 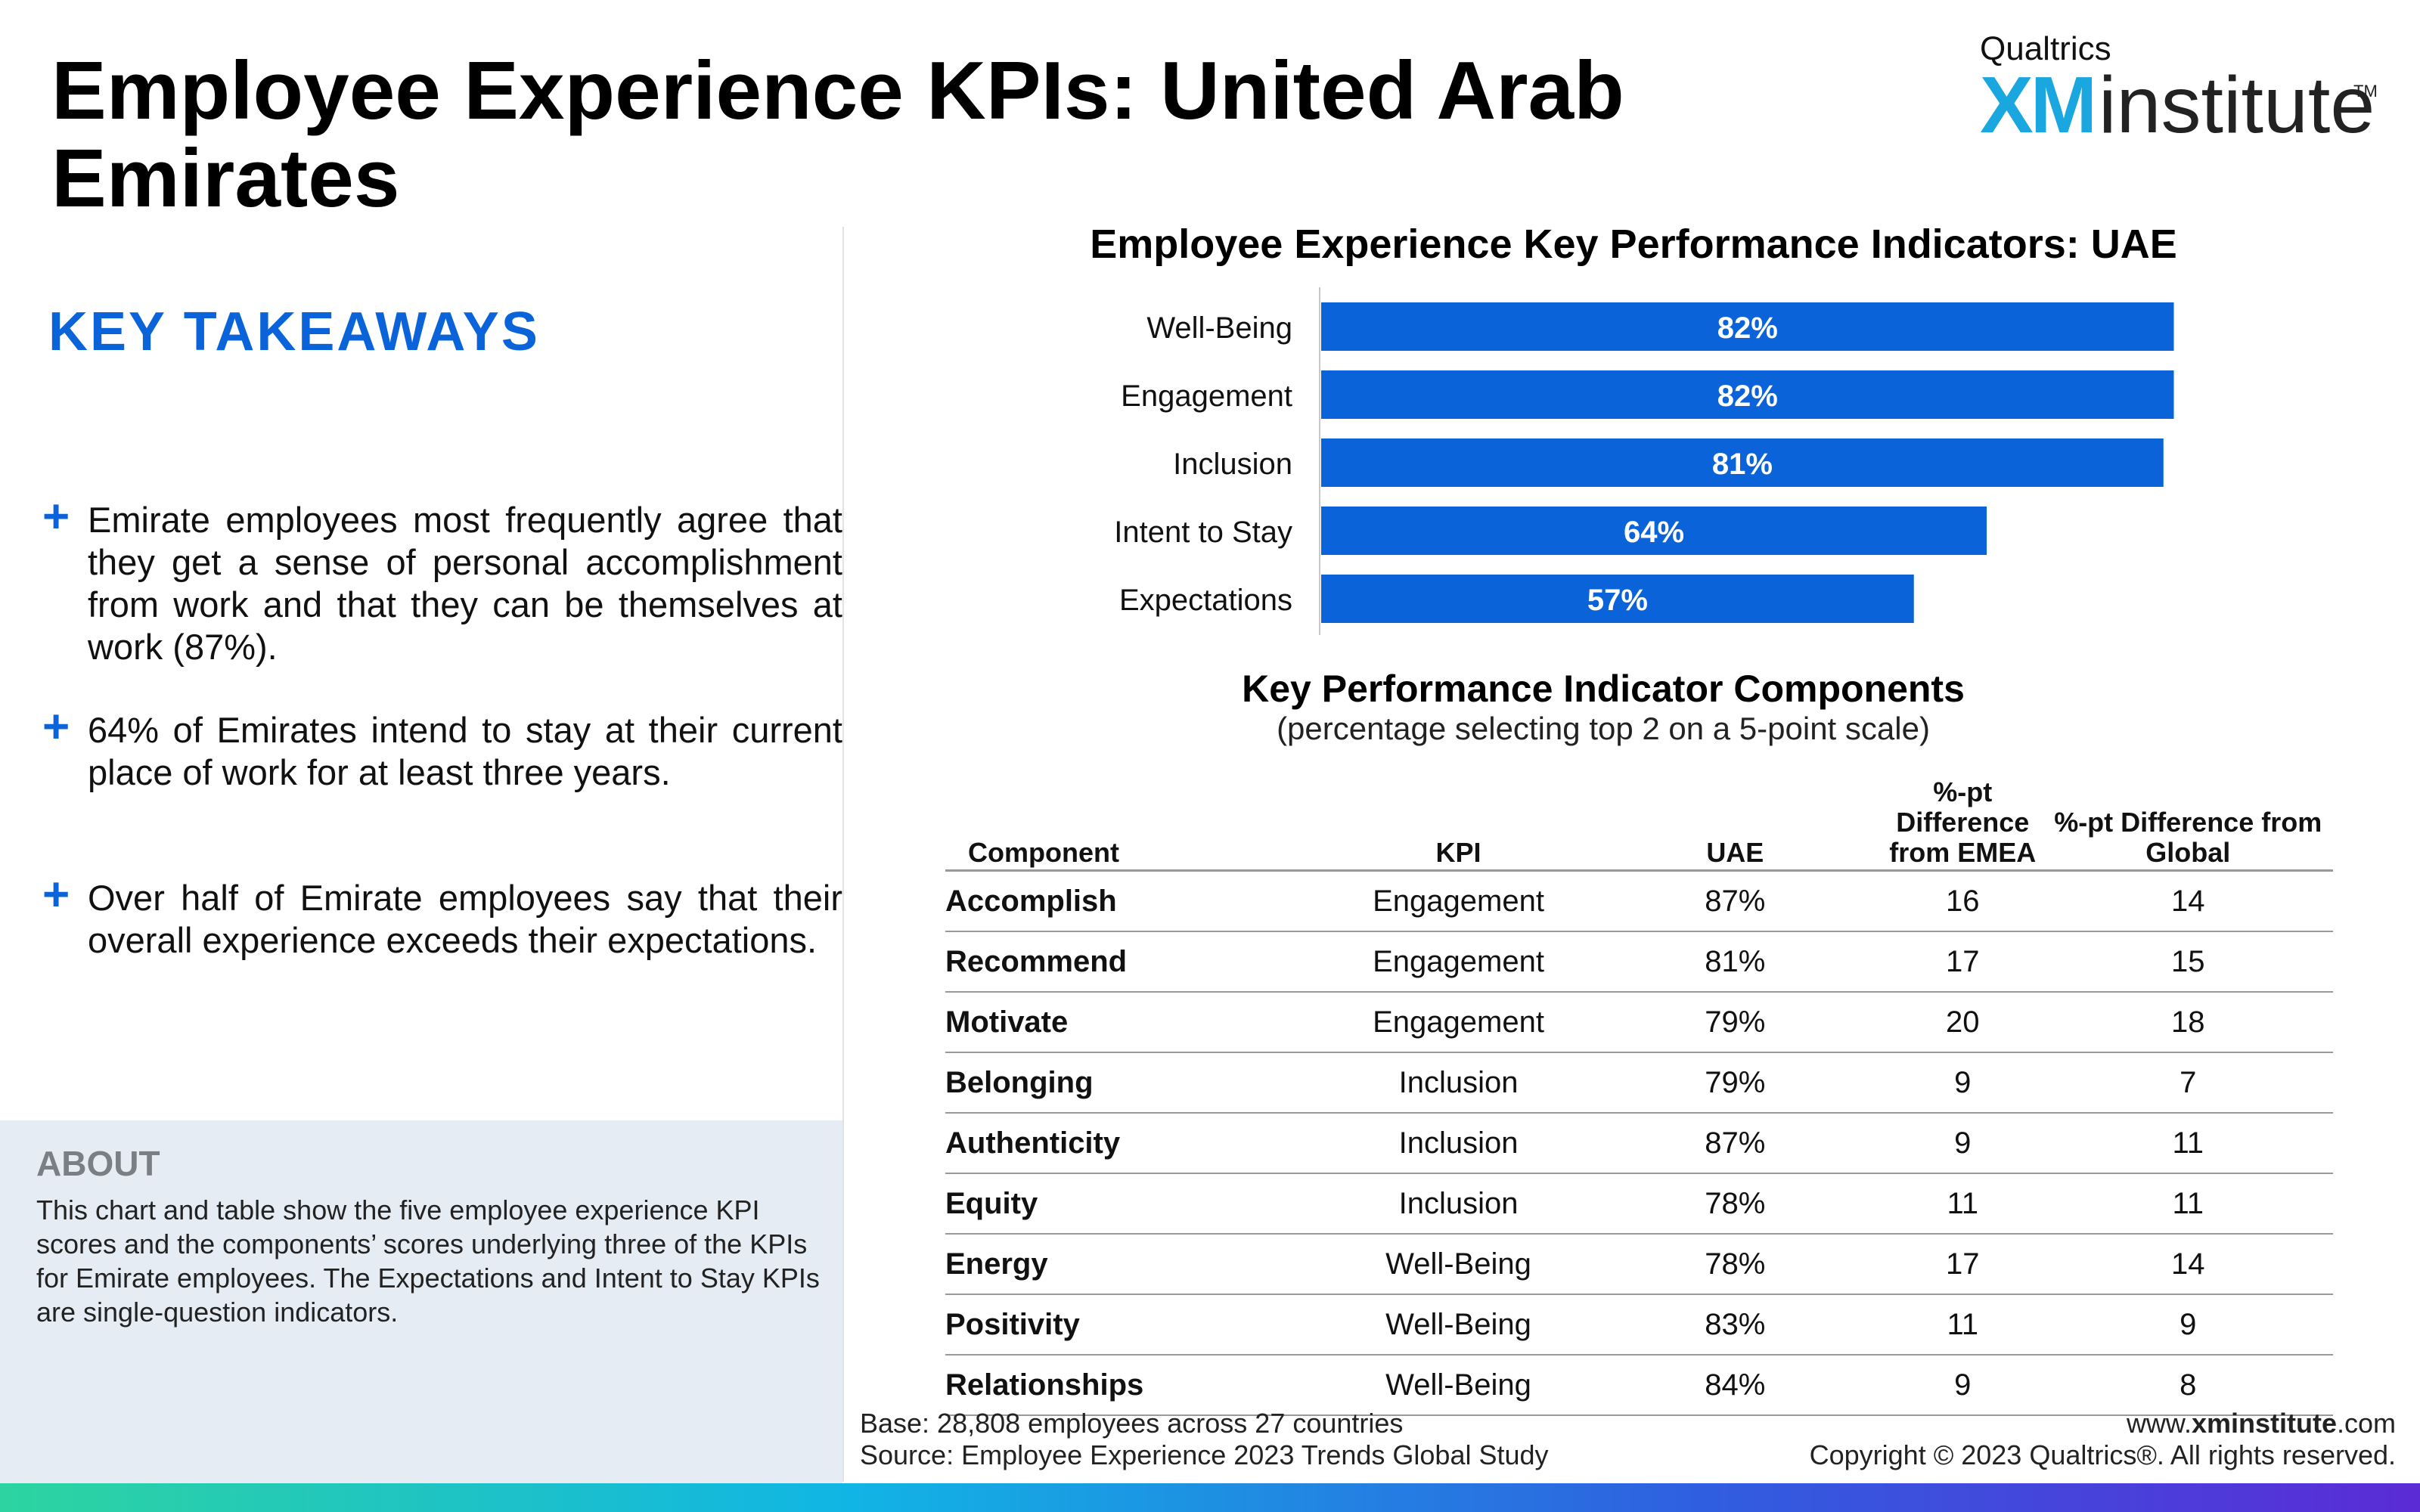 I want to click on bar-inclusion, so click(x=1743, y=462).